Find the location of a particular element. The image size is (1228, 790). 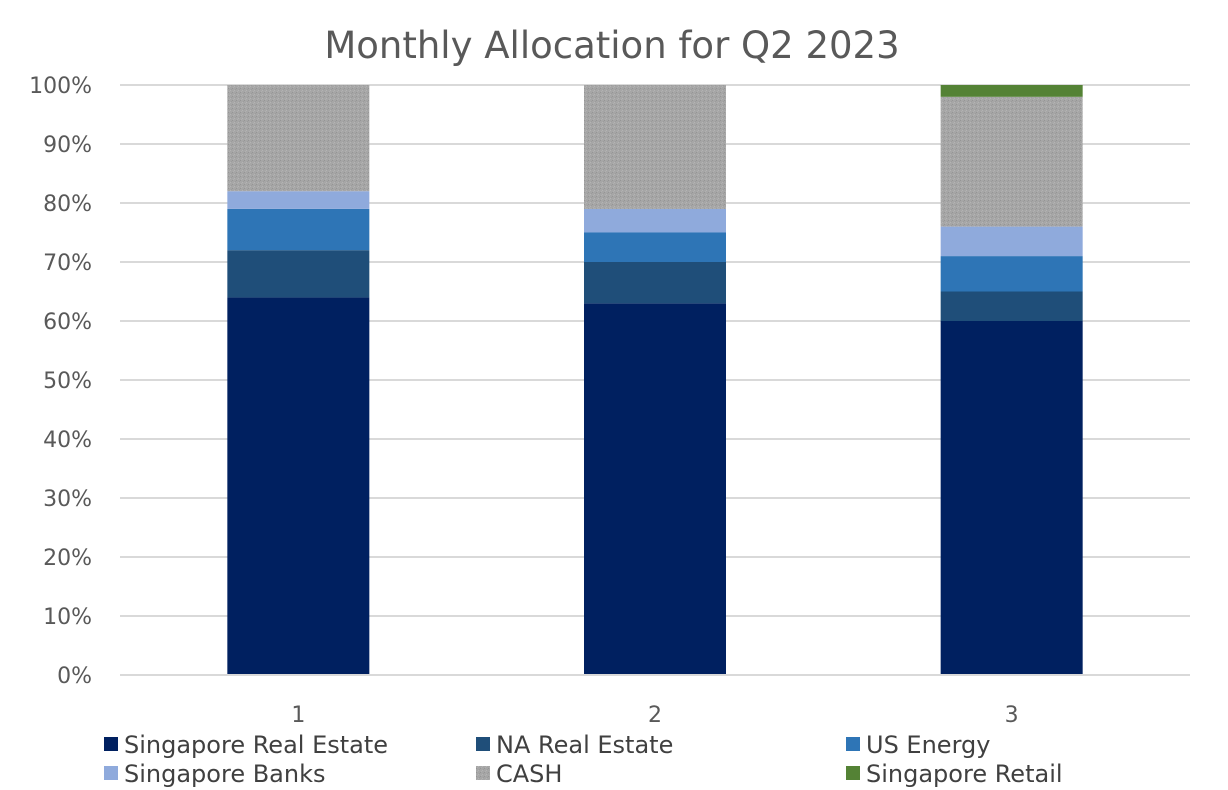

y-tick-label: 50% is located at coordinates (67, 381).